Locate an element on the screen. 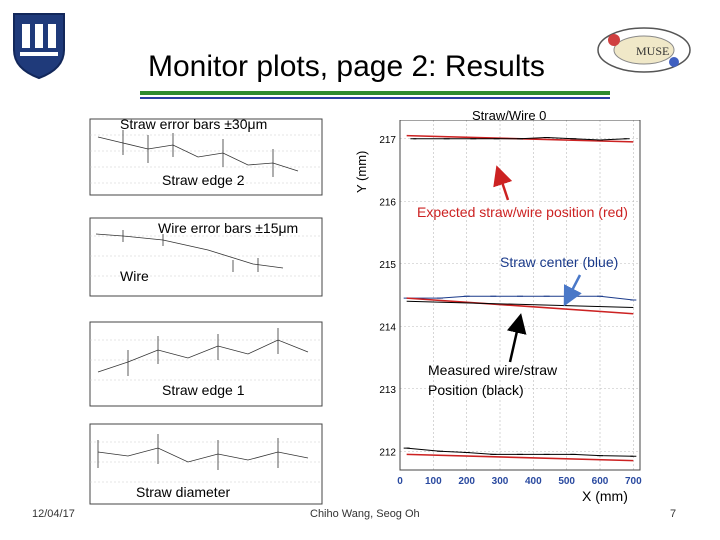  x-tick-label: 100 is located at coordinates (433, 481).